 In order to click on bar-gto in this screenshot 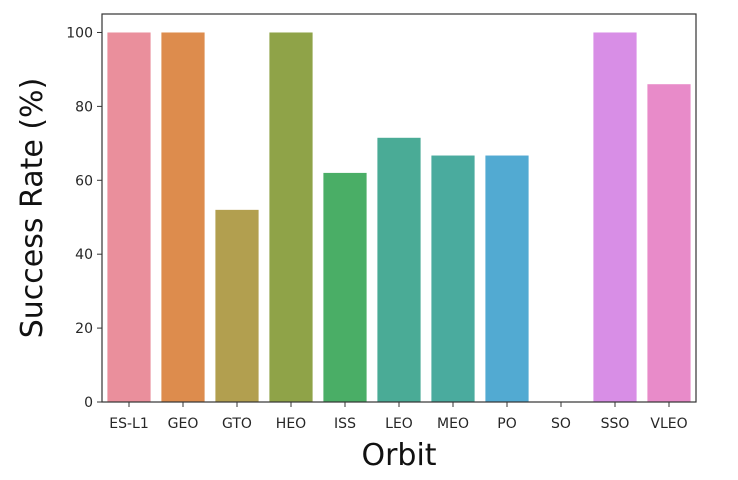, I will do `click(237, 305)`.